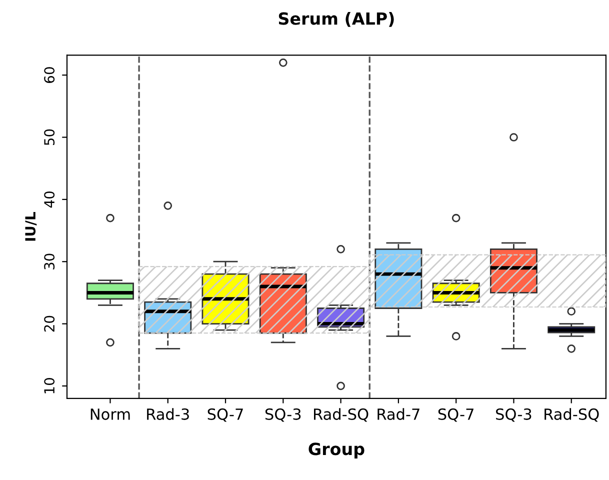 This screenshot has height=480, width=609. I want to click on y-axis-title: IU/L, so click(31, 226).